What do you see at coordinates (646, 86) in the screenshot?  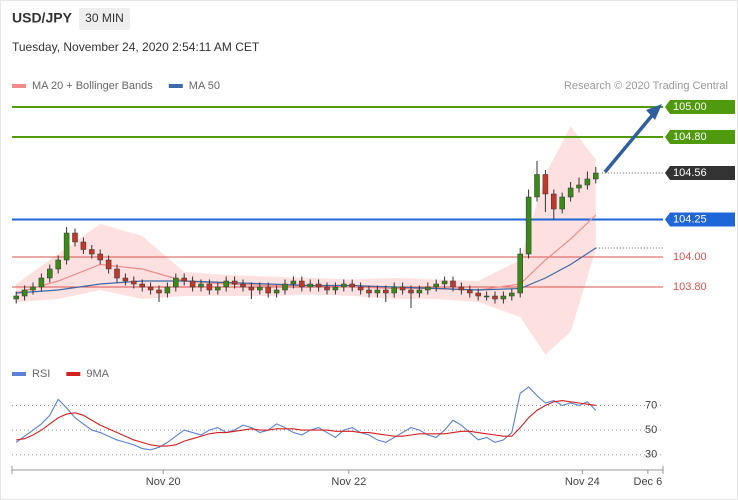 I see `source: Research © 2020 Trading Central` at bounding box center [646, 86].